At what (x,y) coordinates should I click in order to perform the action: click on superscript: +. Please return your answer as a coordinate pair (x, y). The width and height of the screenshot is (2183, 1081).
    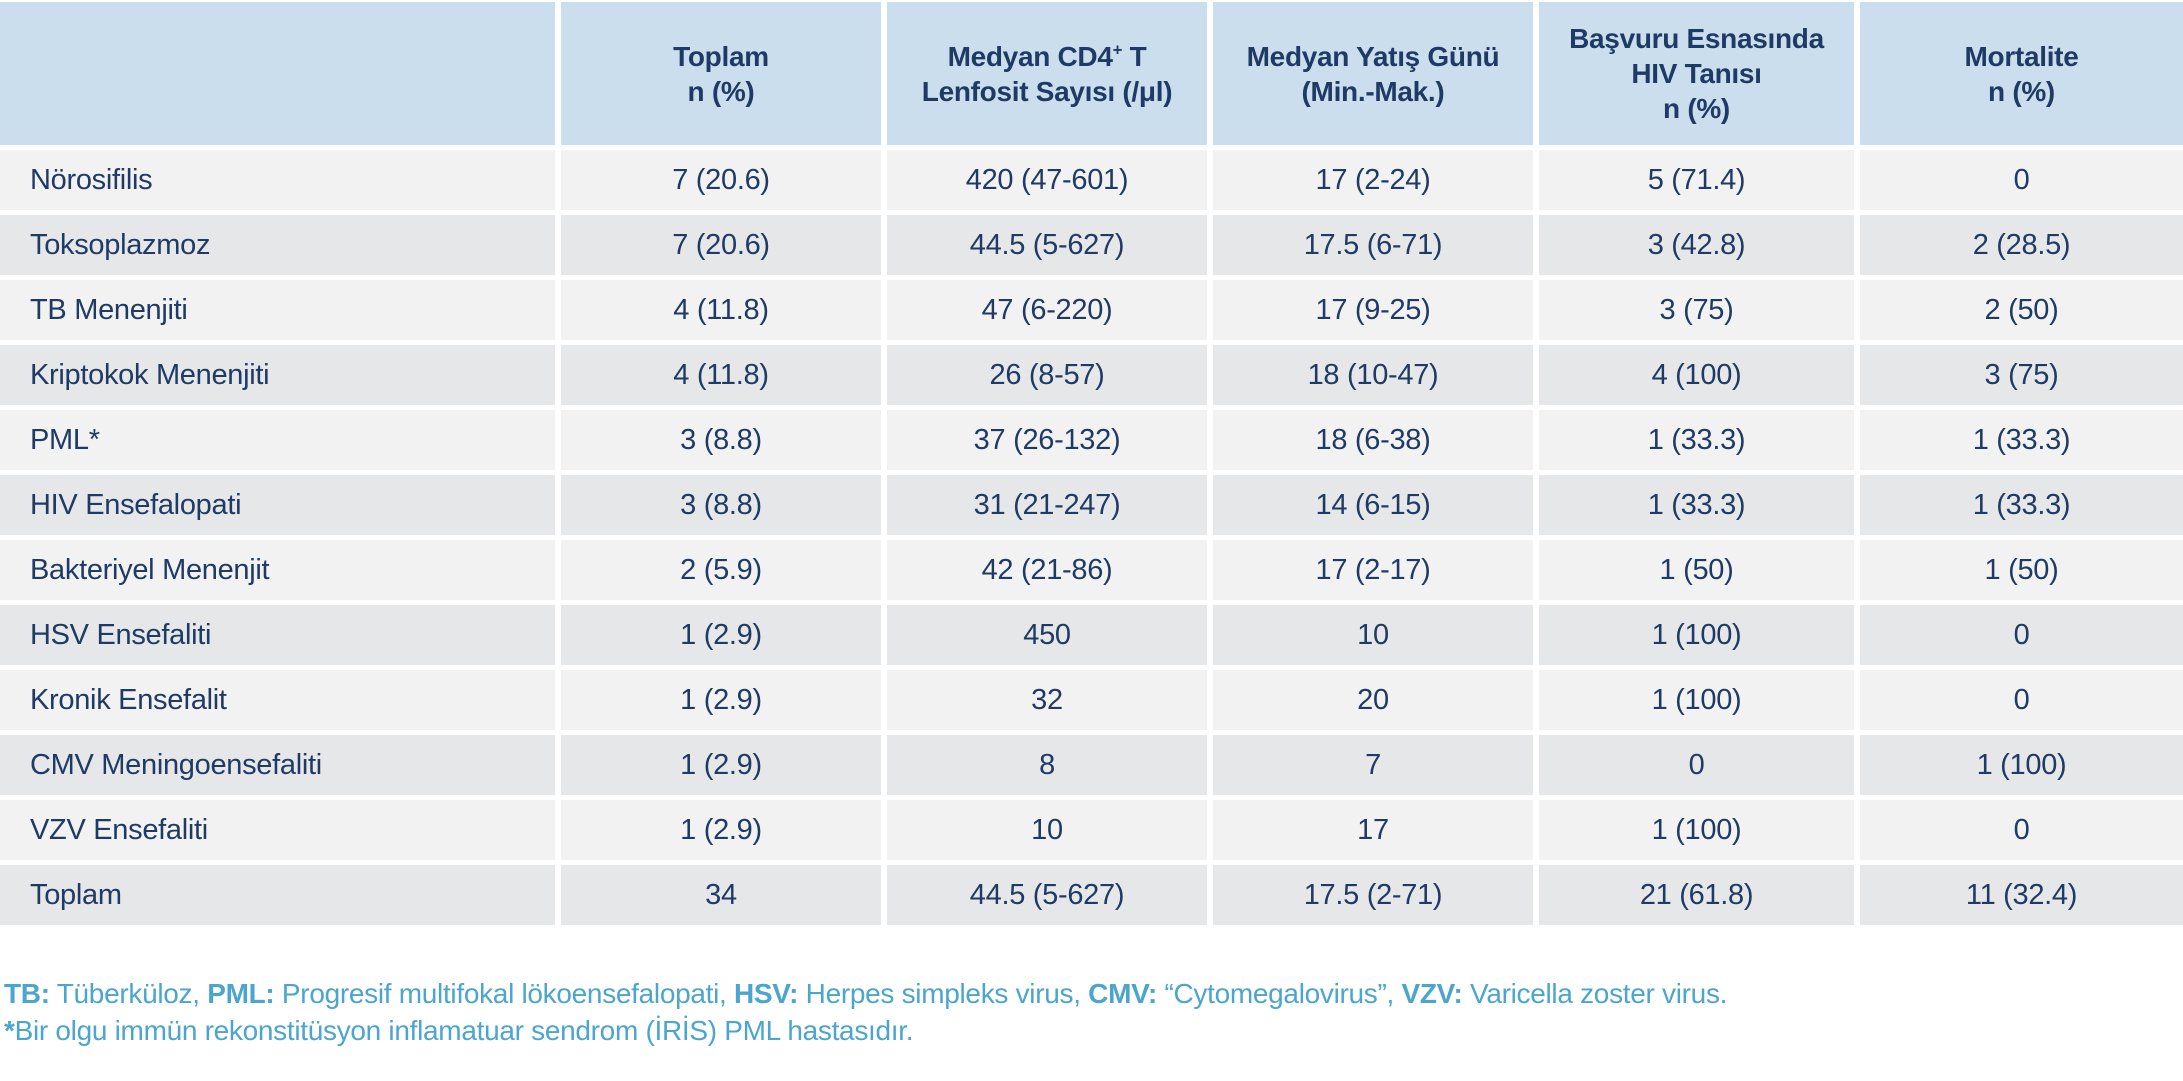
    Looking at the image, I should click on (1117, 50).